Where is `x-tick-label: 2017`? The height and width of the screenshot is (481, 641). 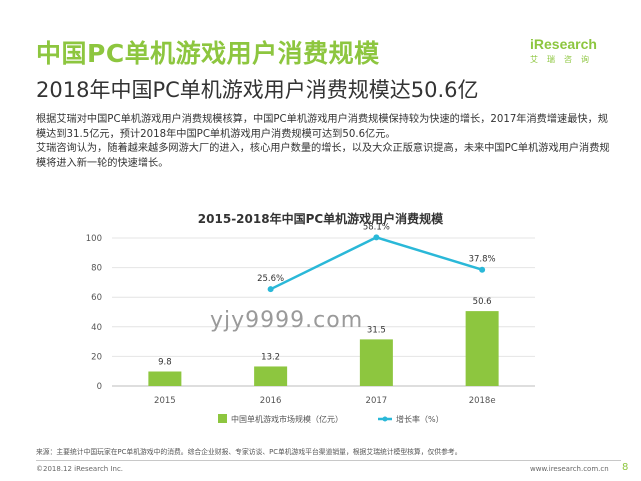
x-tick-label: 2017 is located at coordinates (377, 401).